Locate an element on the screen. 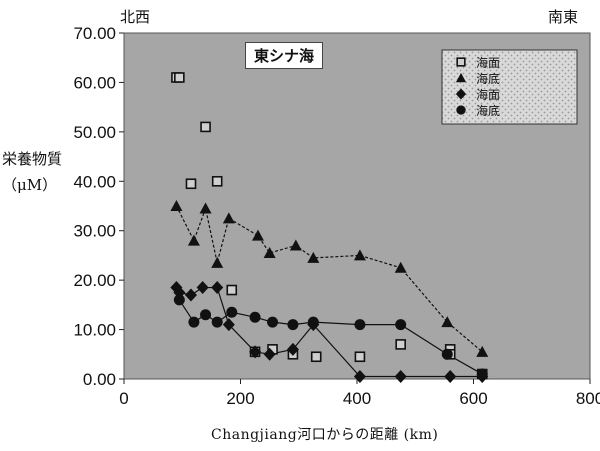 This screenshot has width=600, height=451. y-tick-label: 70.00 is located at coordinates (94, 33).